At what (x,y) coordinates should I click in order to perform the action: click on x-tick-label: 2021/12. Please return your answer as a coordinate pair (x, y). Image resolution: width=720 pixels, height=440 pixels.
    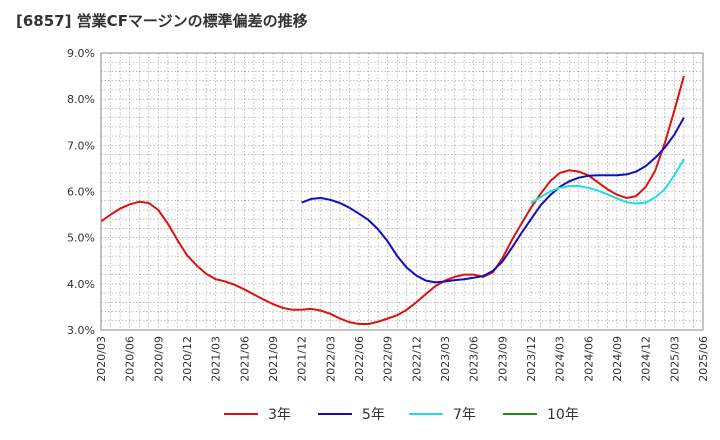
    Looking at the image, I should click on (302, 359).